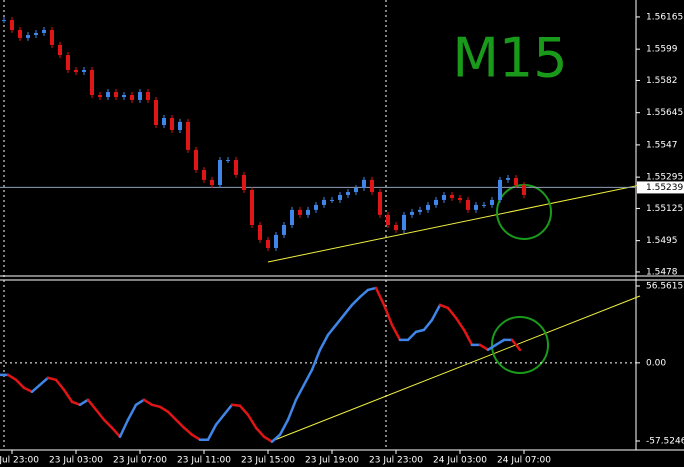  I want to click on y-tick-label: 1.5495, so click(662, 241).